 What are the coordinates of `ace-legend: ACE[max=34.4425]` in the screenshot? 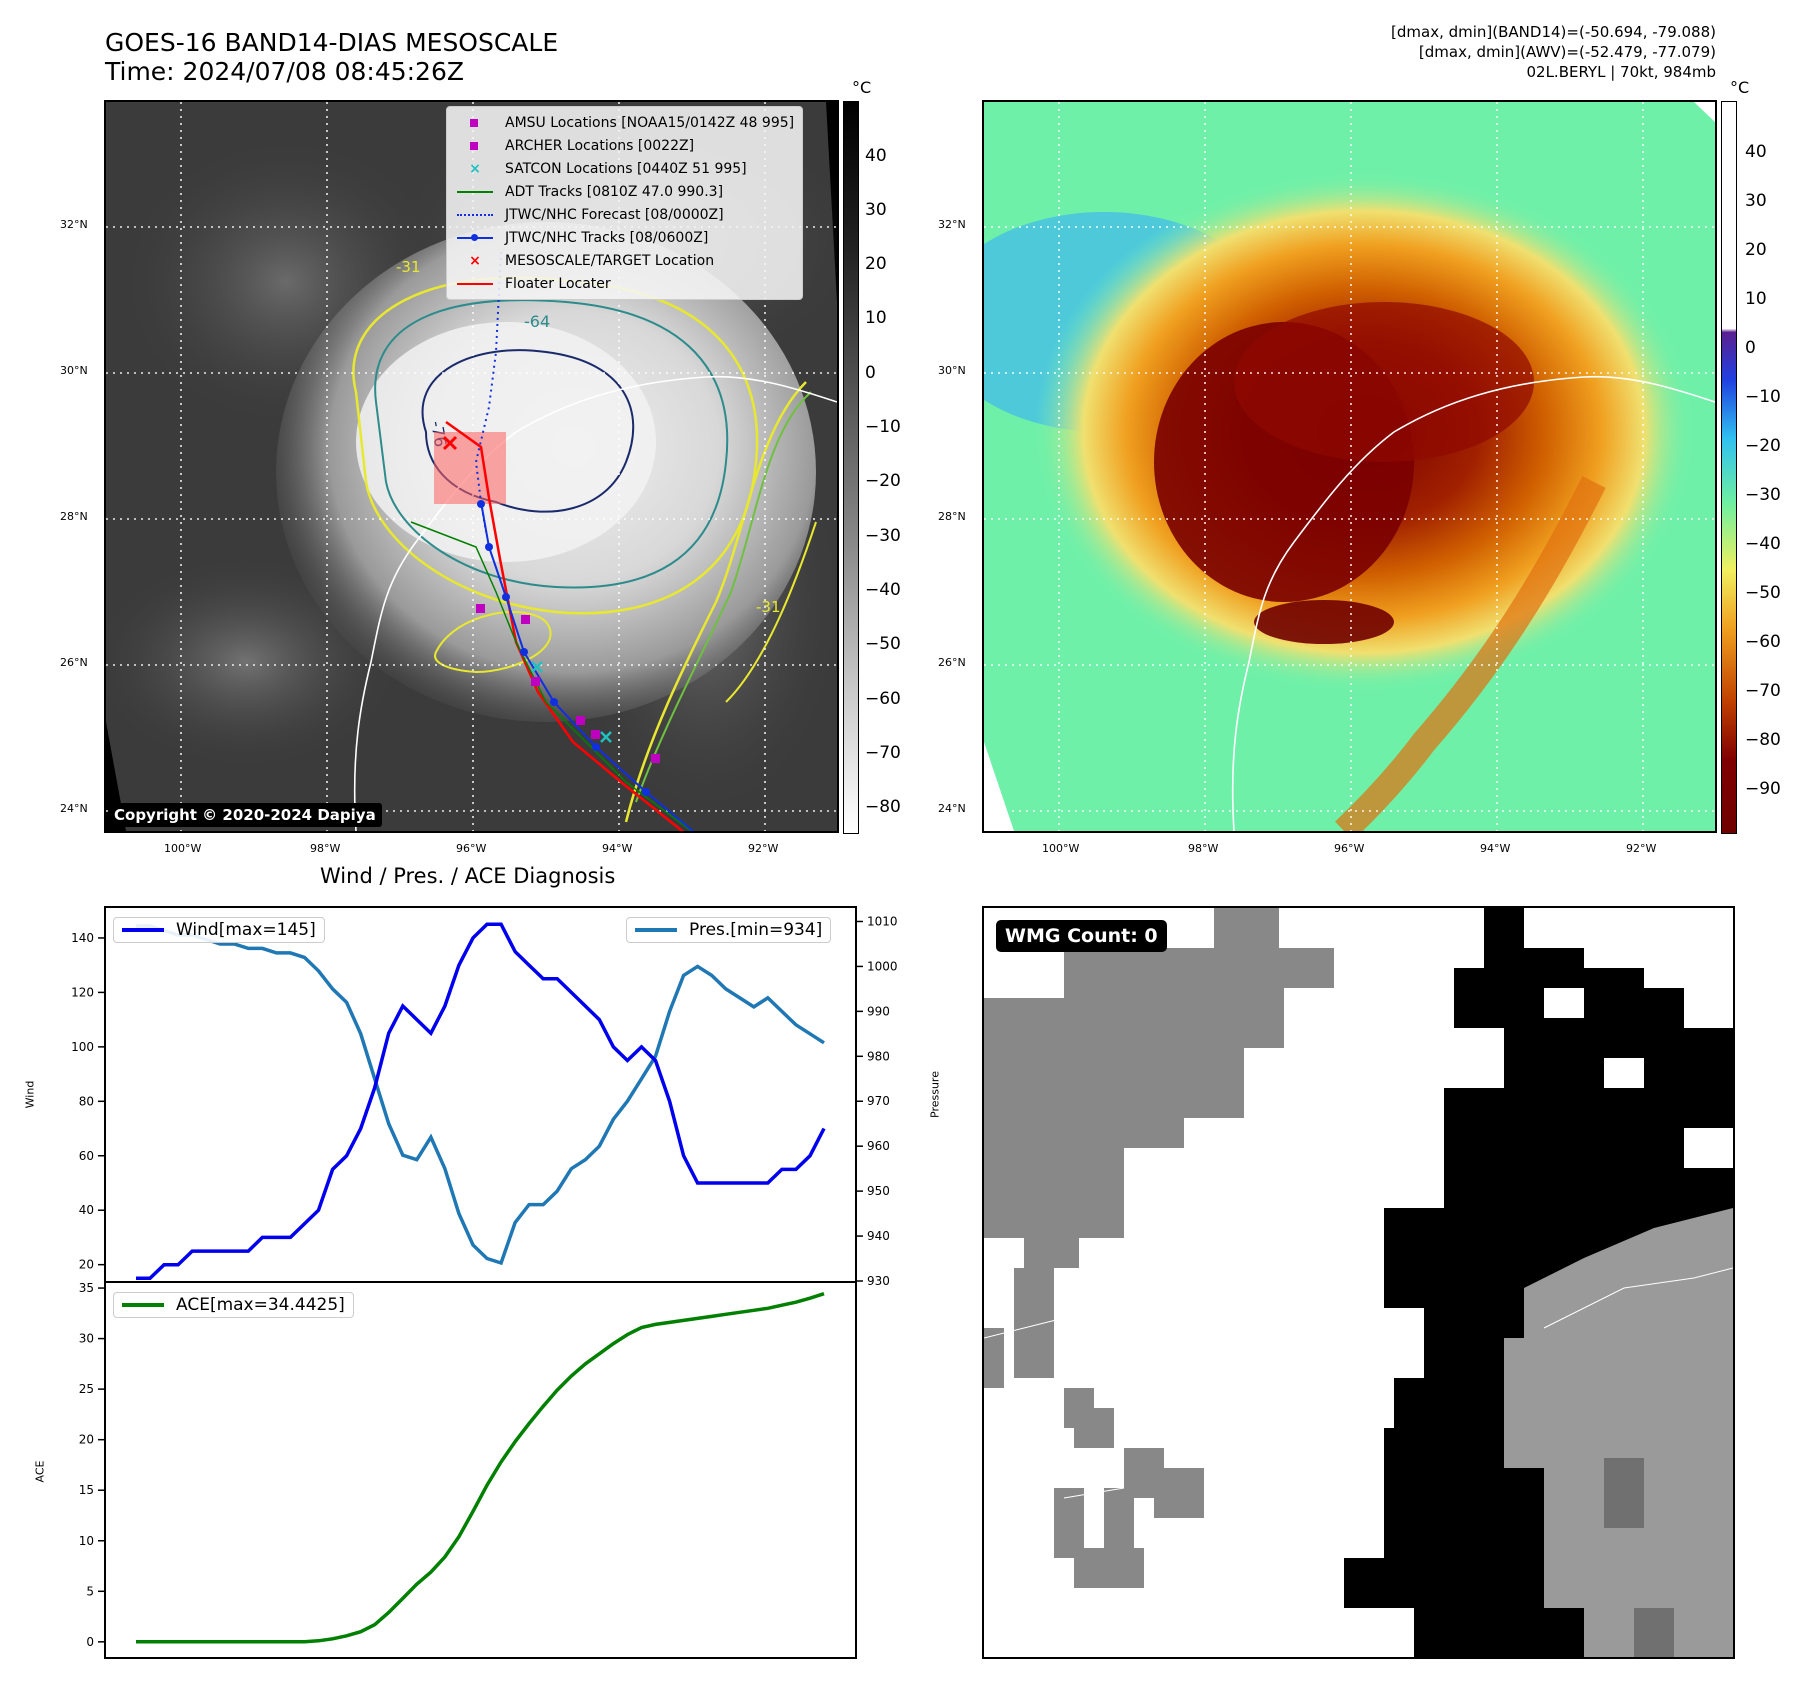 It's located at (233, 1305).